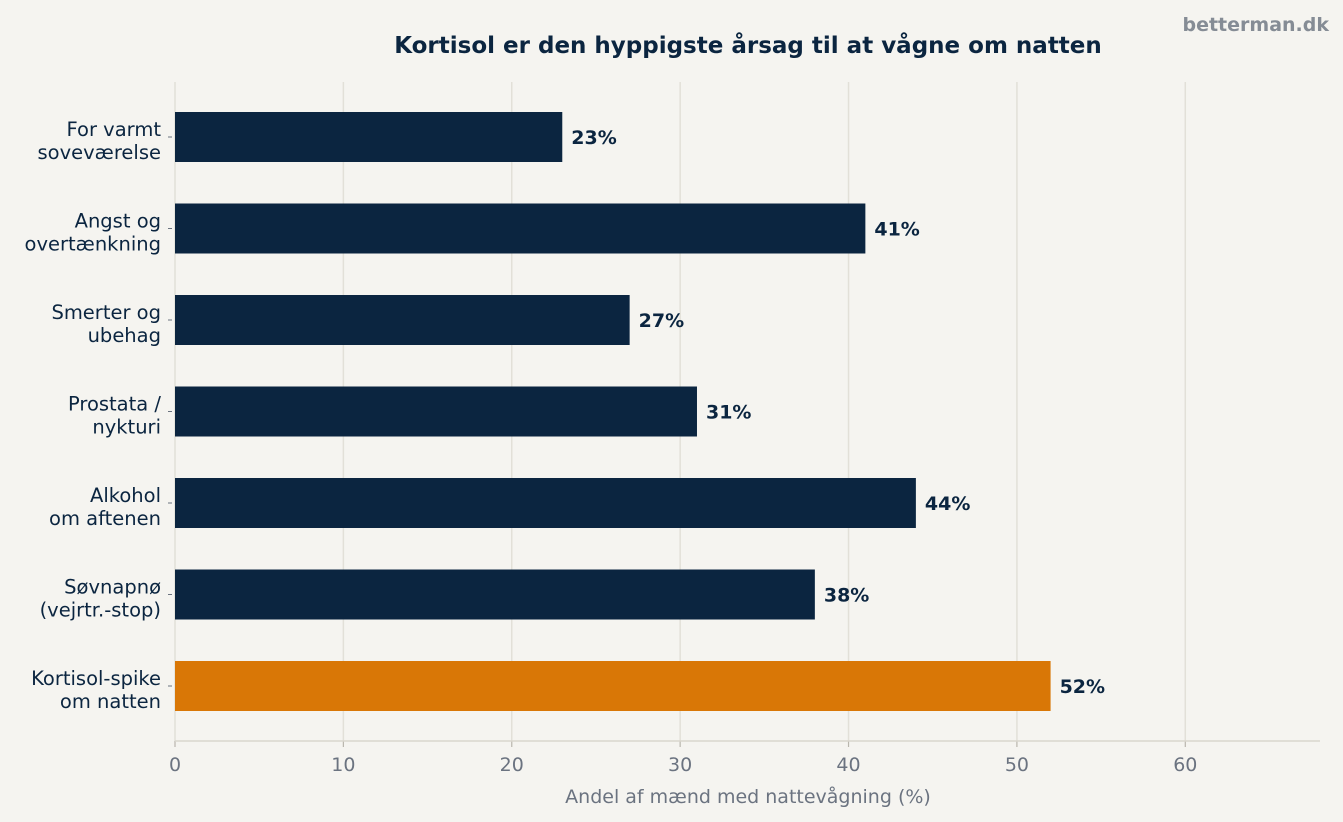  Describe the element at coordinates (947, 504) in the screenshot. I see `data-label: 44%` at that location.